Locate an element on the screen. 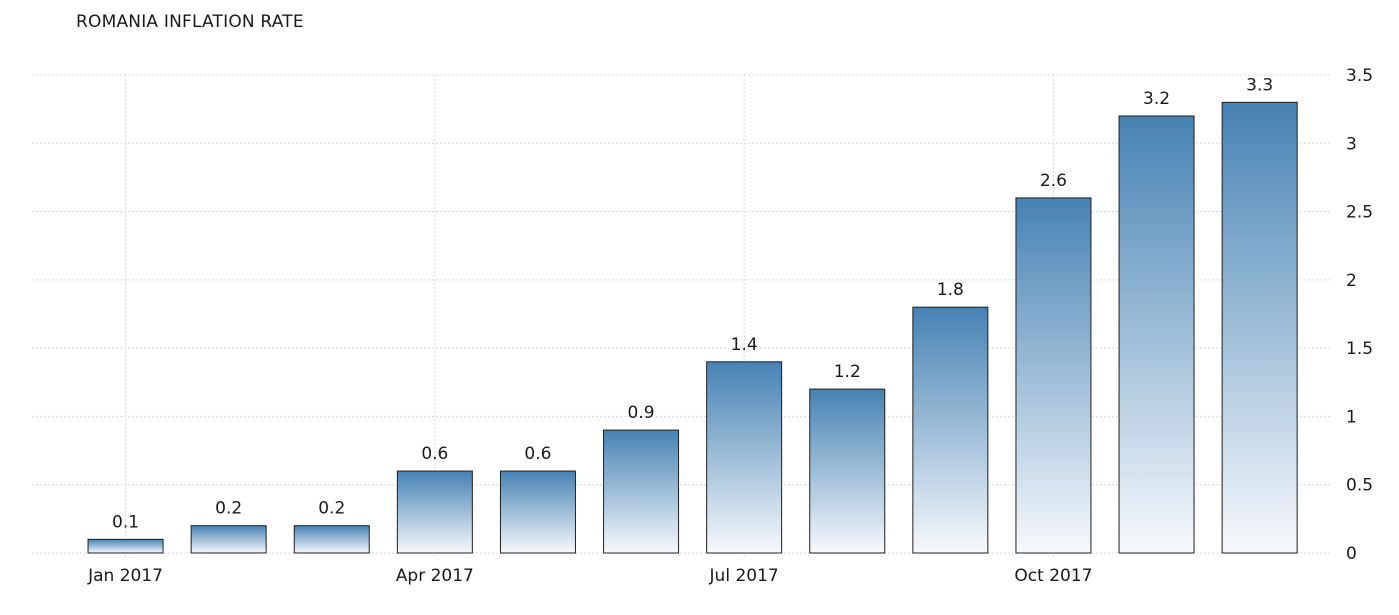  data-label: 1.4 is located at coordinates (744, 345).